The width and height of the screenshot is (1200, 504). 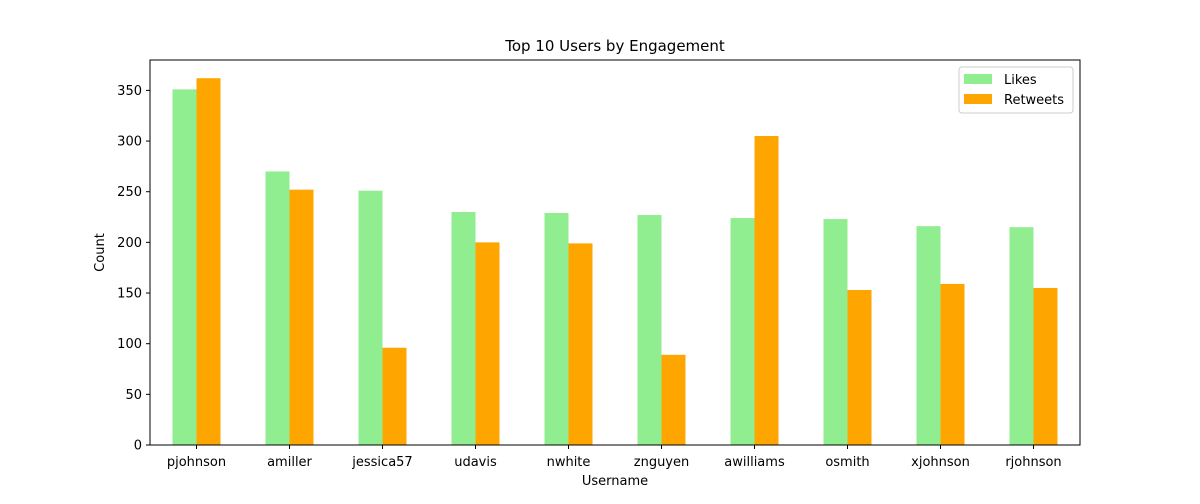 What do you see at coordinates (100, 252) in the screenshot?
I see `y-axis-label: Count` at bounding box center [100, 252].